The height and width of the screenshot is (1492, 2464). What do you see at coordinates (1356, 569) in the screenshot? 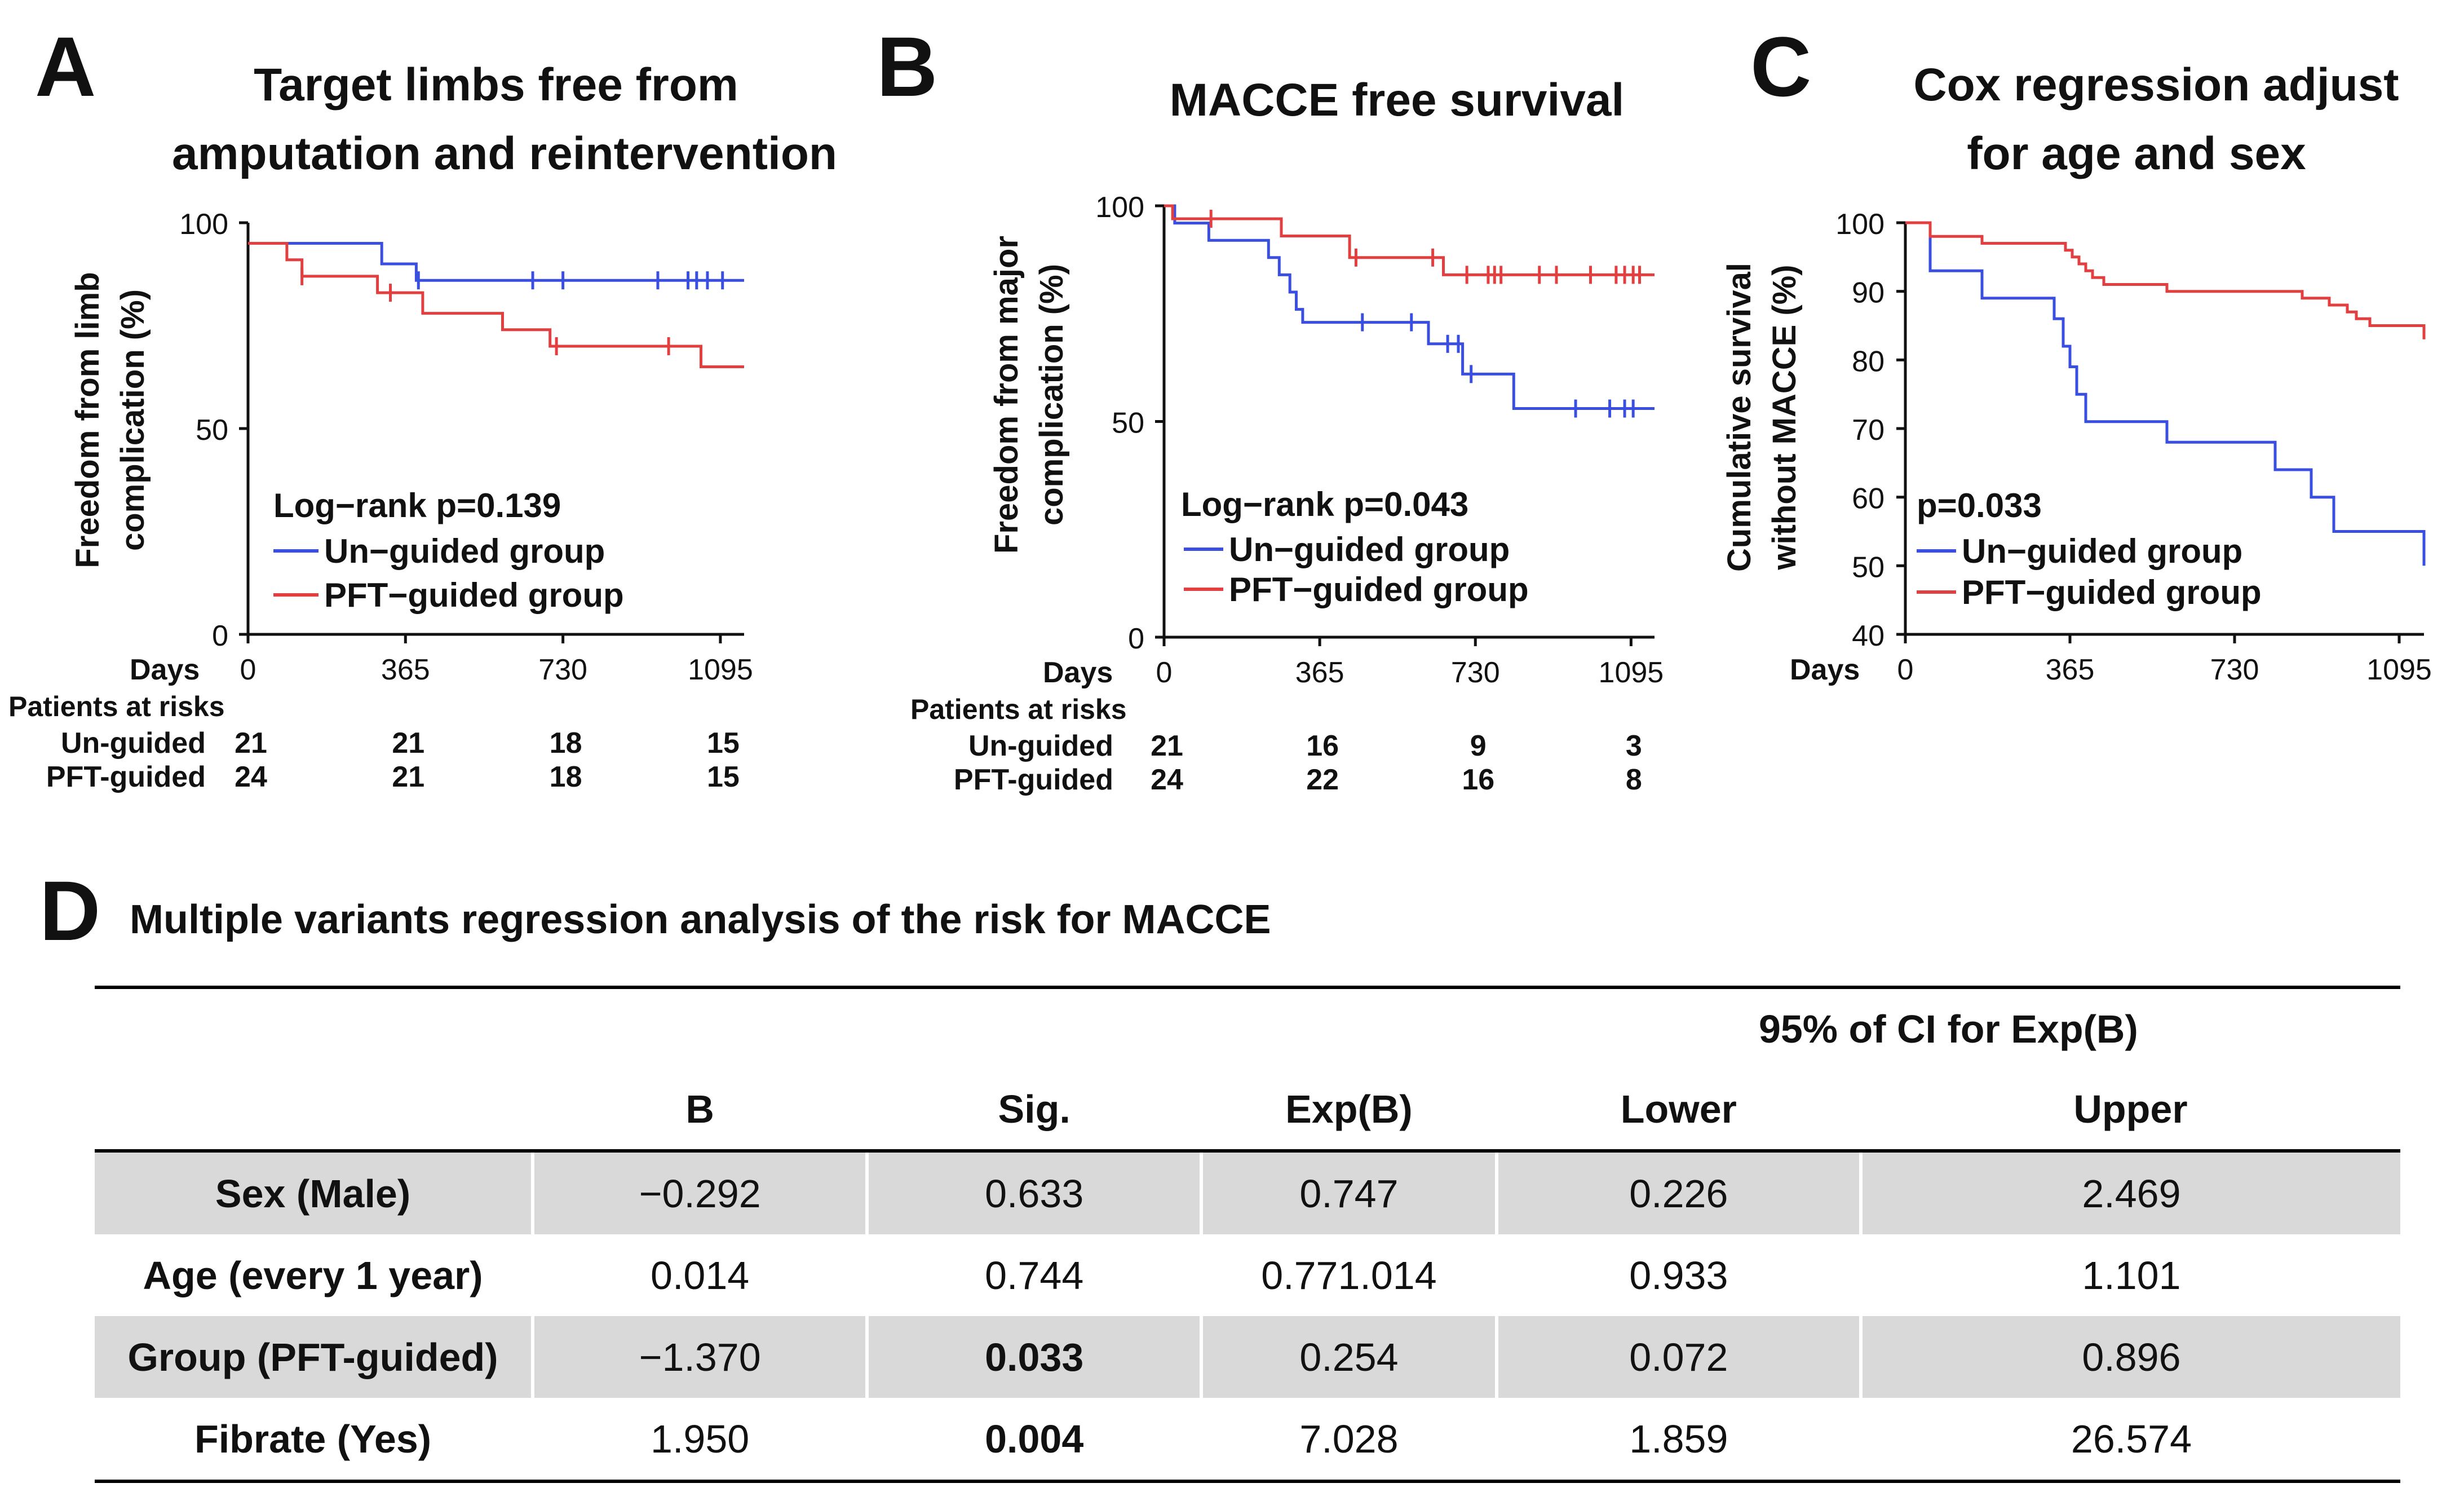
I see `panel-b-legend: Un−guided group PFT−guided group` at bounding box center [1356, 569].